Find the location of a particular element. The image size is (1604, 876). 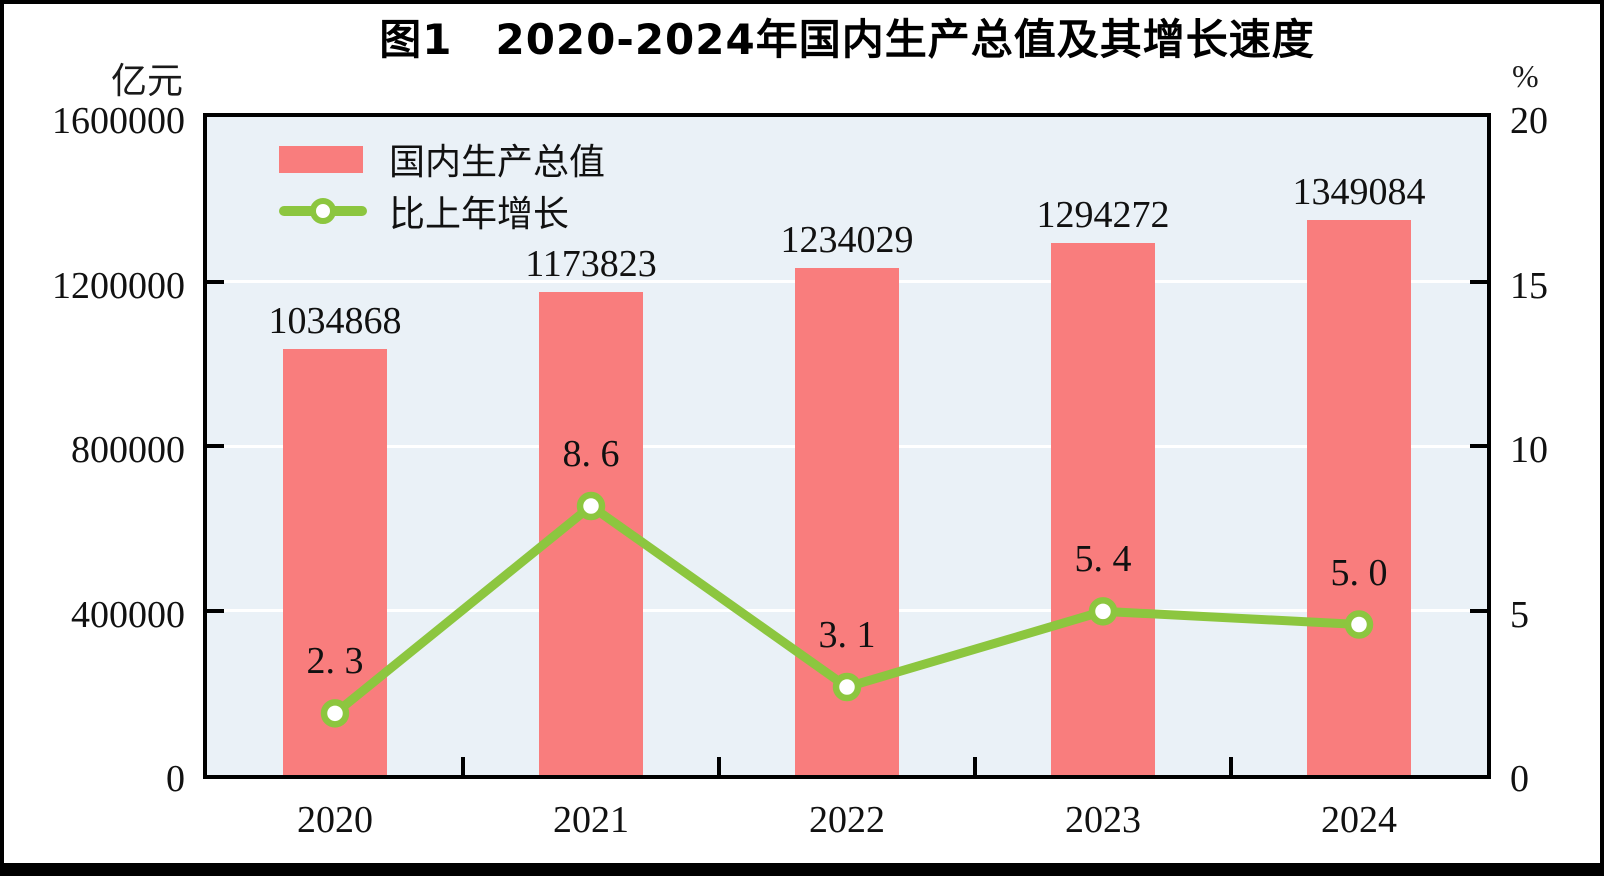

right-axis-tick-label: 15 is located at coordinates (1529, 285).